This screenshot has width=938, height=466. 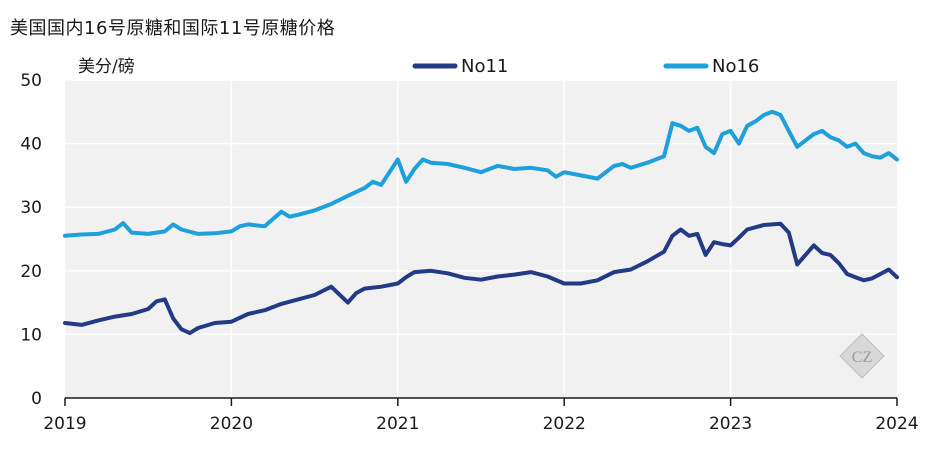 What do you see at coordinates (31, 145) in the screenshot?
I see `y-tick-label: 40` at bounding box center [31, 145].